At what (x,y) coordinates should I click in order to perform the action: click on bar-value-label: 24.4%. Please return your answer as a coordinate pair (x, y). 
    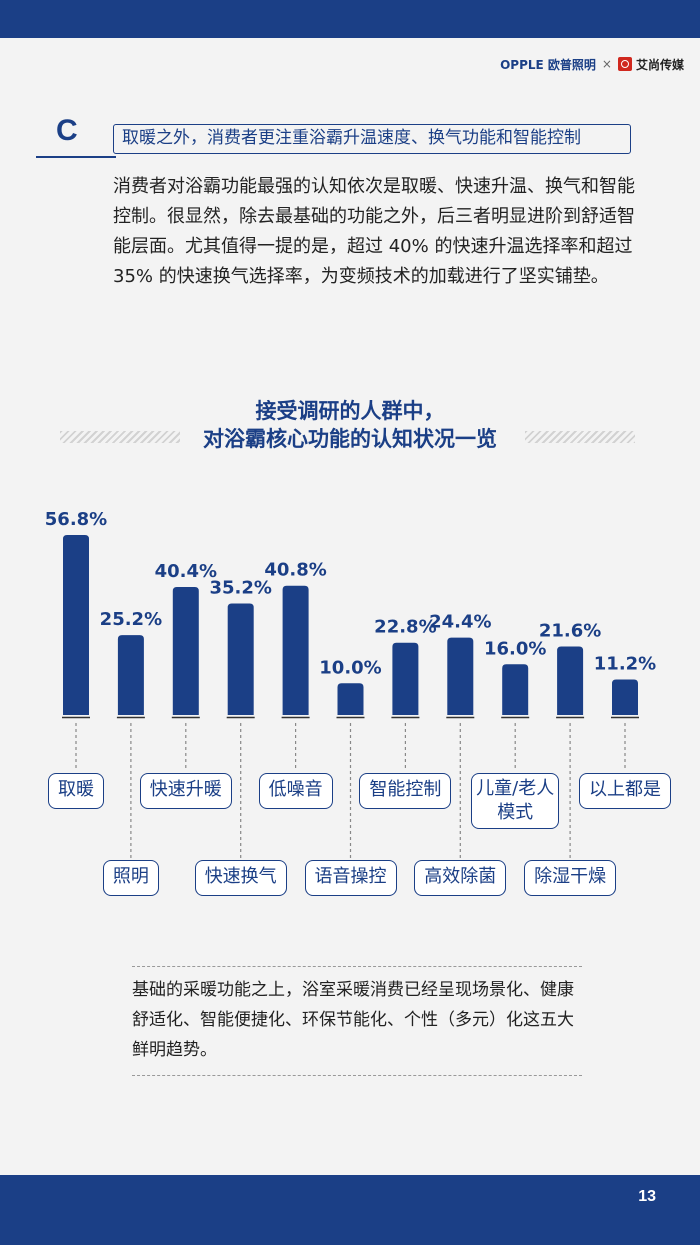
    Looking at the image, I should click on (460, 622).